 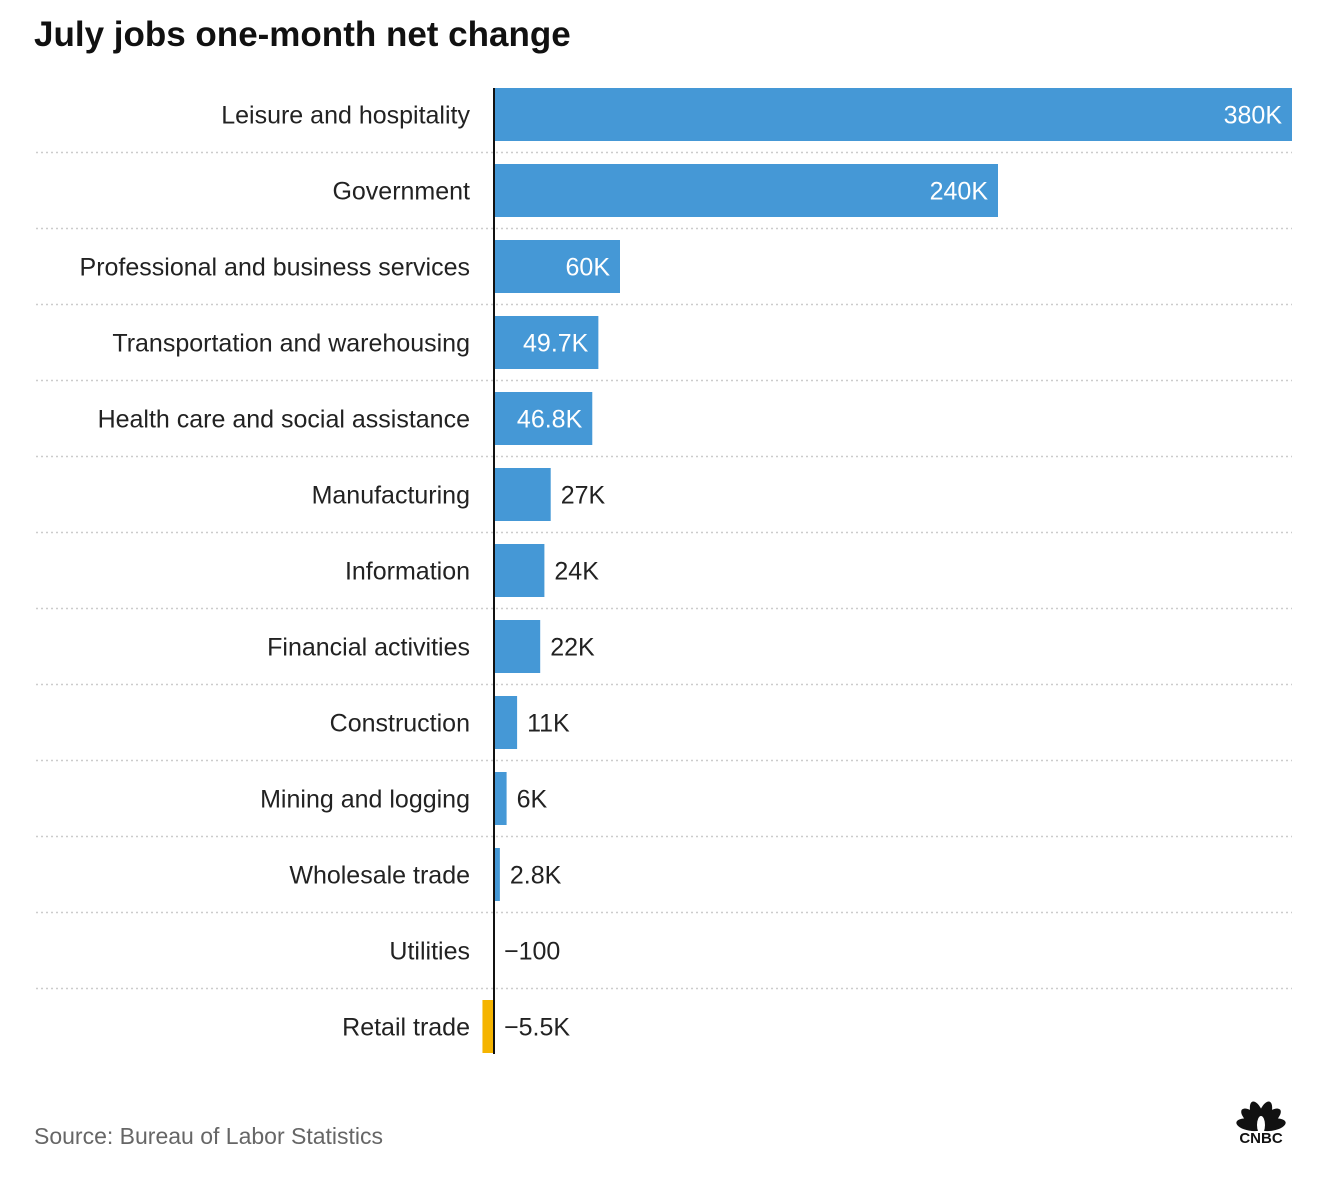 What do you see at coordinates (302, 34) in the screenshot?
I see `chart-title: July jobs one-month net change` at bounding box center [302, 34].